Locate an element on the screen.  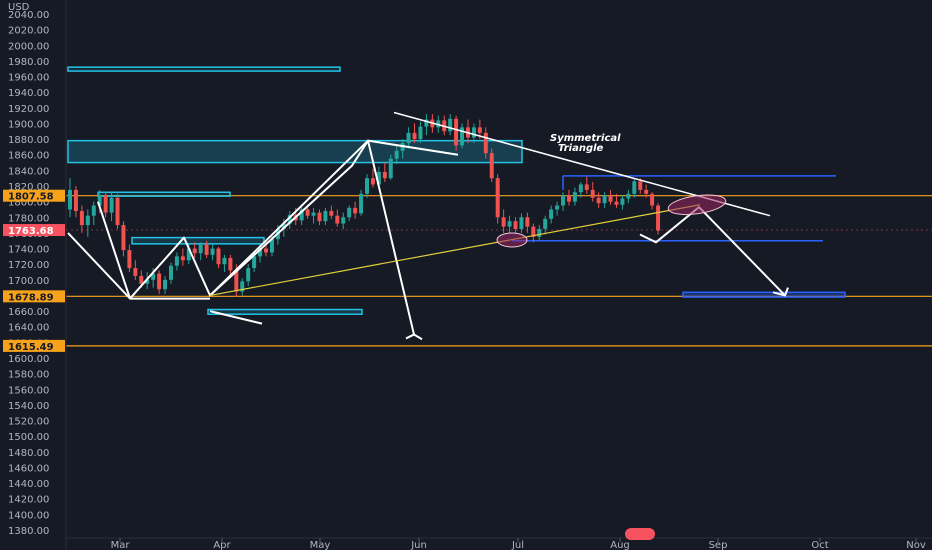
supply-zone-top is located at coordinates (204, 69).